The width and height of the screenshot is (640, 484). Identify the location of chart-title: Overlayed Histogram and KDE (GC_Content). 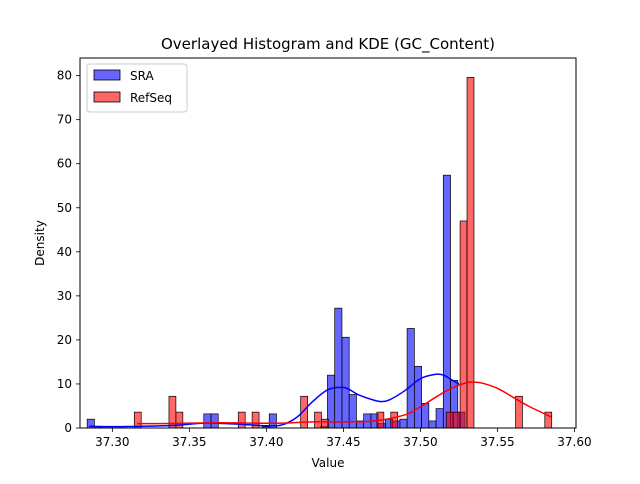
(328, 44).